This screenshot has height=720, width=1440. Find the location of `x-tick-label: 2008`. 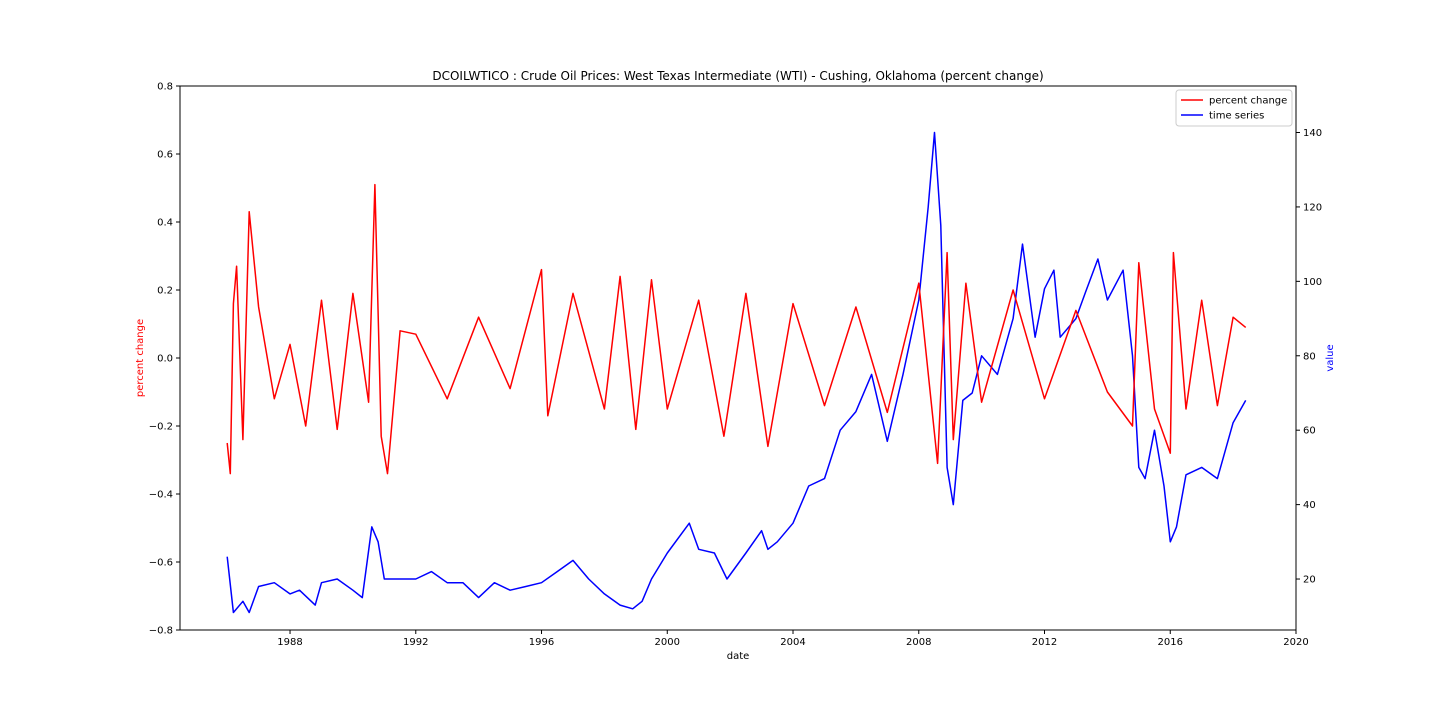

x-tick-label: 2008 is located at coordinates (918, 642).